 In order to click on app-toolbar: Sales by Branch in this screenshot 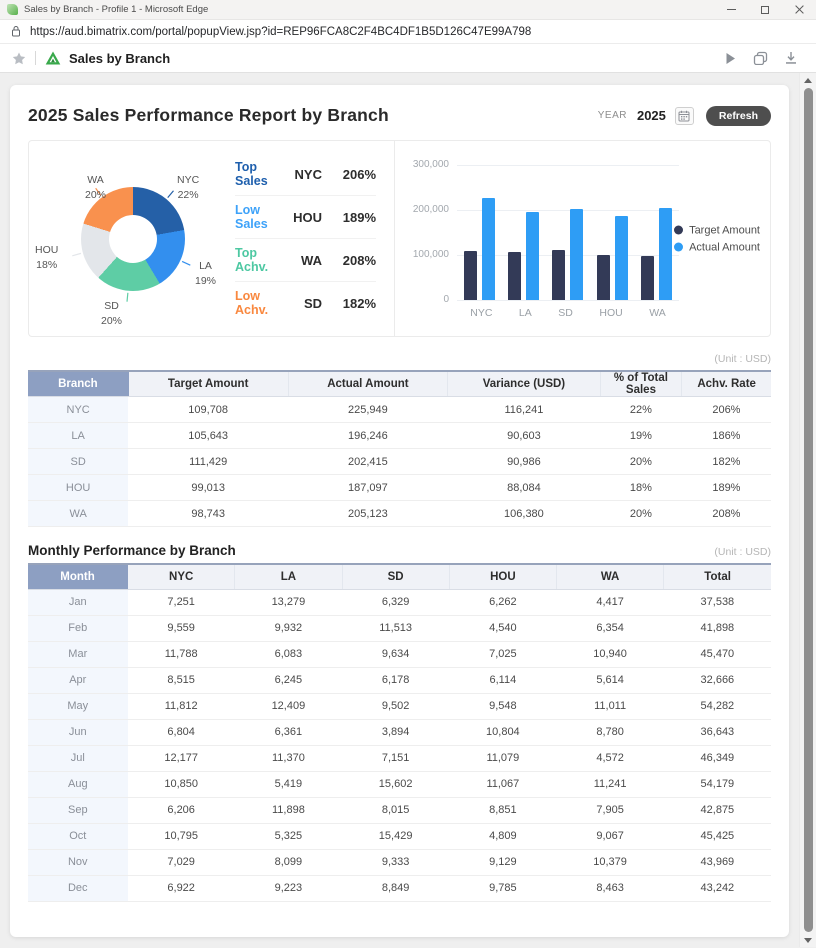, I will do `click(408, 58)`.